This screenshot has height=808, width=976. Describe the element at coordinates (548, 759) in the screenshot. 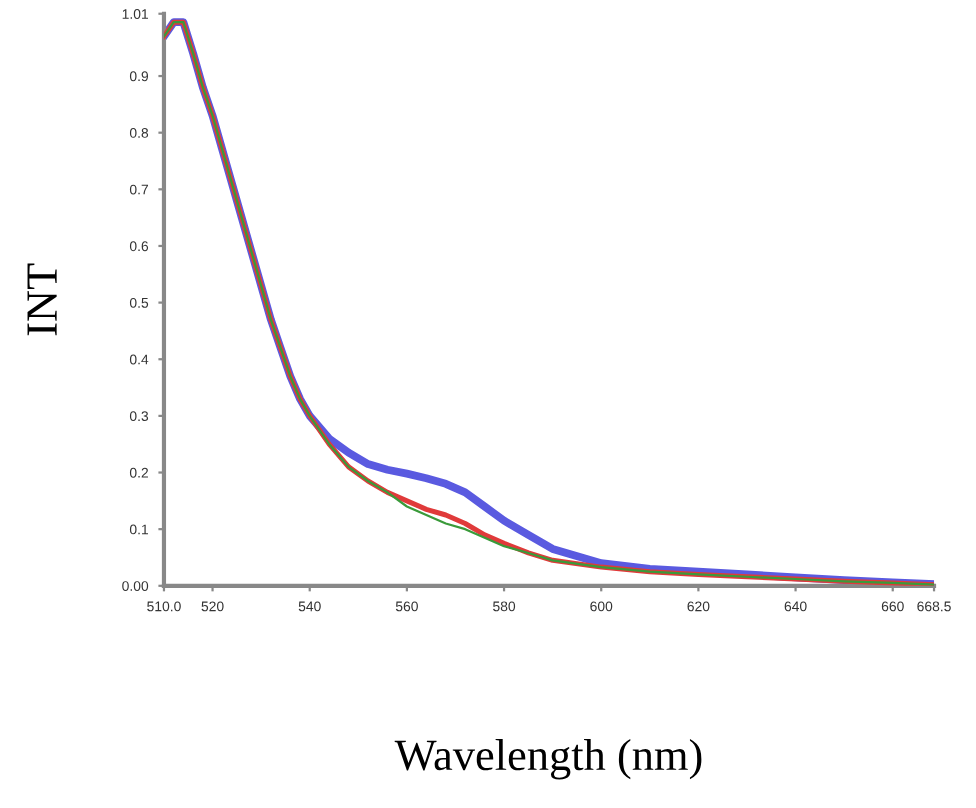

I see `x-axis-title: Wavelength (nm)` at that location.